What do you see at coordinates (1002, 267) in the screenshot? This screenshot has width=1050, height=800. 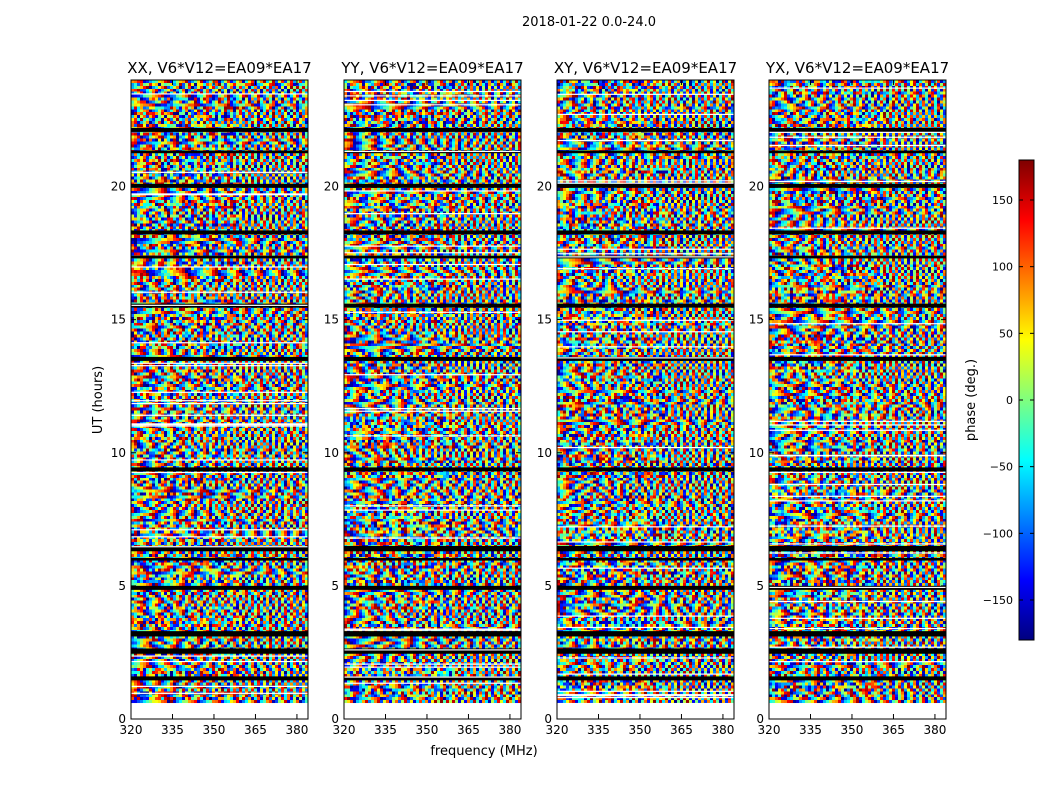 I see `colorbar-tick-label: 100` at bounding box center [1002, 267].